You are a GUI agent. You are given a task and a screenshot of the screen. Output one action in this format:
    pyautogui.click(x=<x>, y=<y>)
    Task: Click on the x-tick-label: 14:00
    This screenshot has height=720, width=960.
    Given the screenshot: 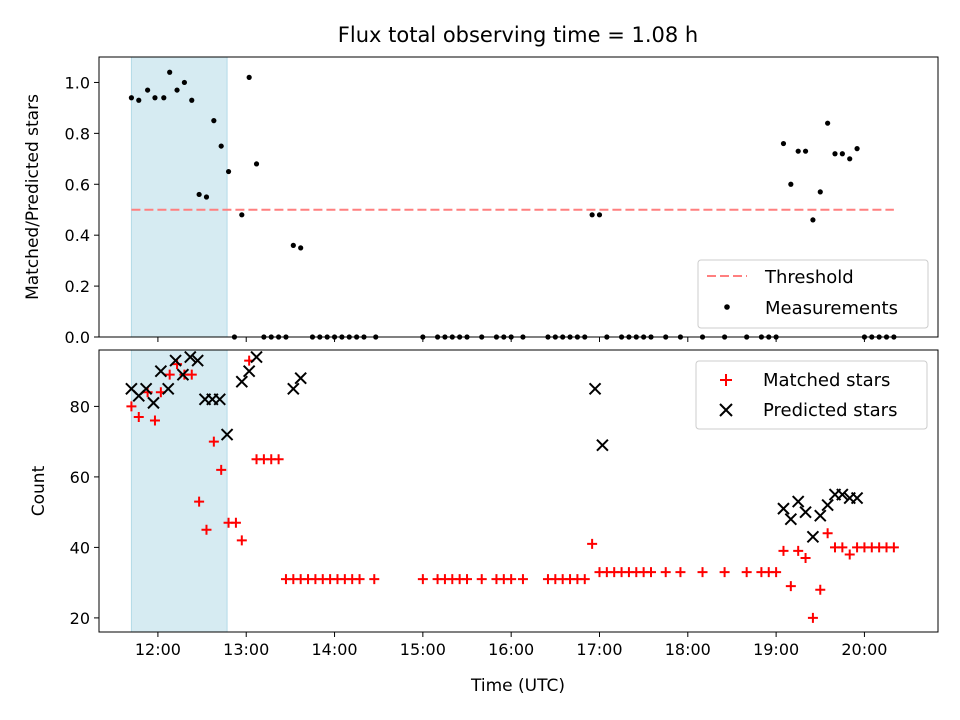 What is the action you would take?
    pyautogui.click(x=334, y=649)
    